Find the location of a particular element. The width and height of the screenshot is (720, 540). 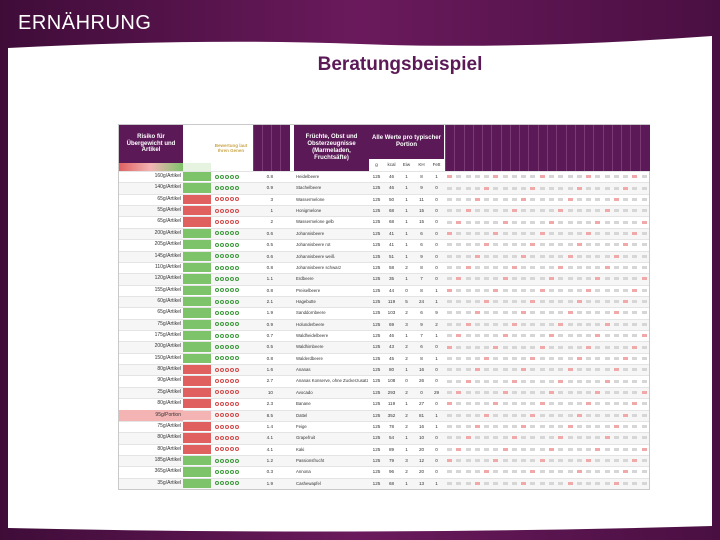

score: 0.5 is located at coordinates (269, 245).